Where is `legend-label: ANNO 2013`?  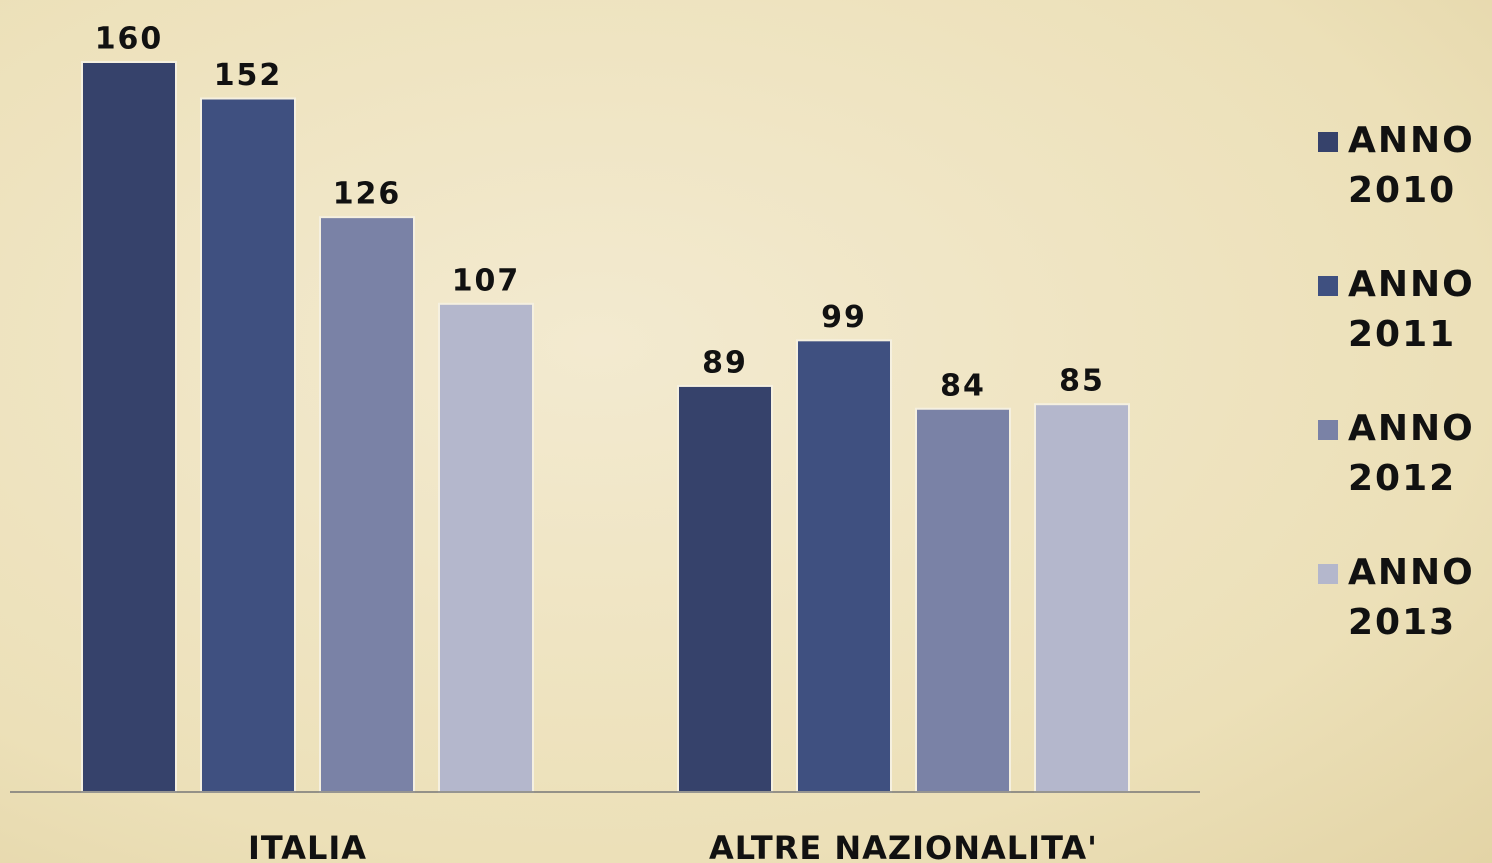 legend-label: ANNO 2013 is located at coordinates (1411, 597).